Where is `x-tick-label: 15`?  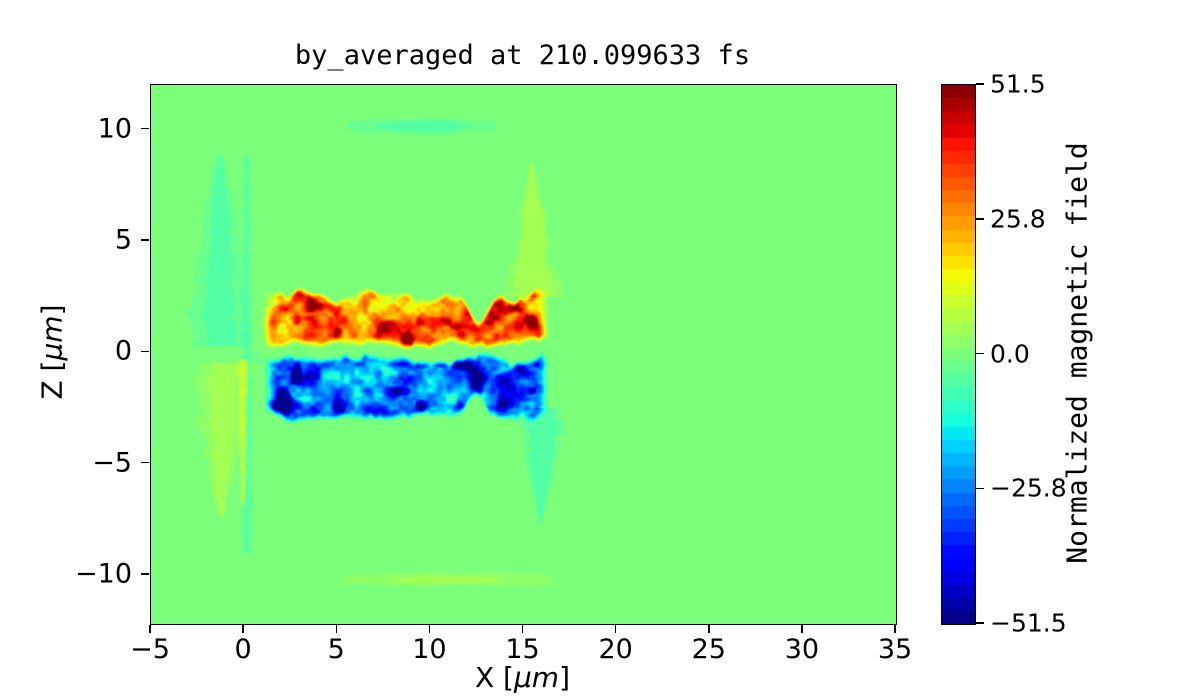
x-tick-label: 15 is located at coordinates (522, 649).